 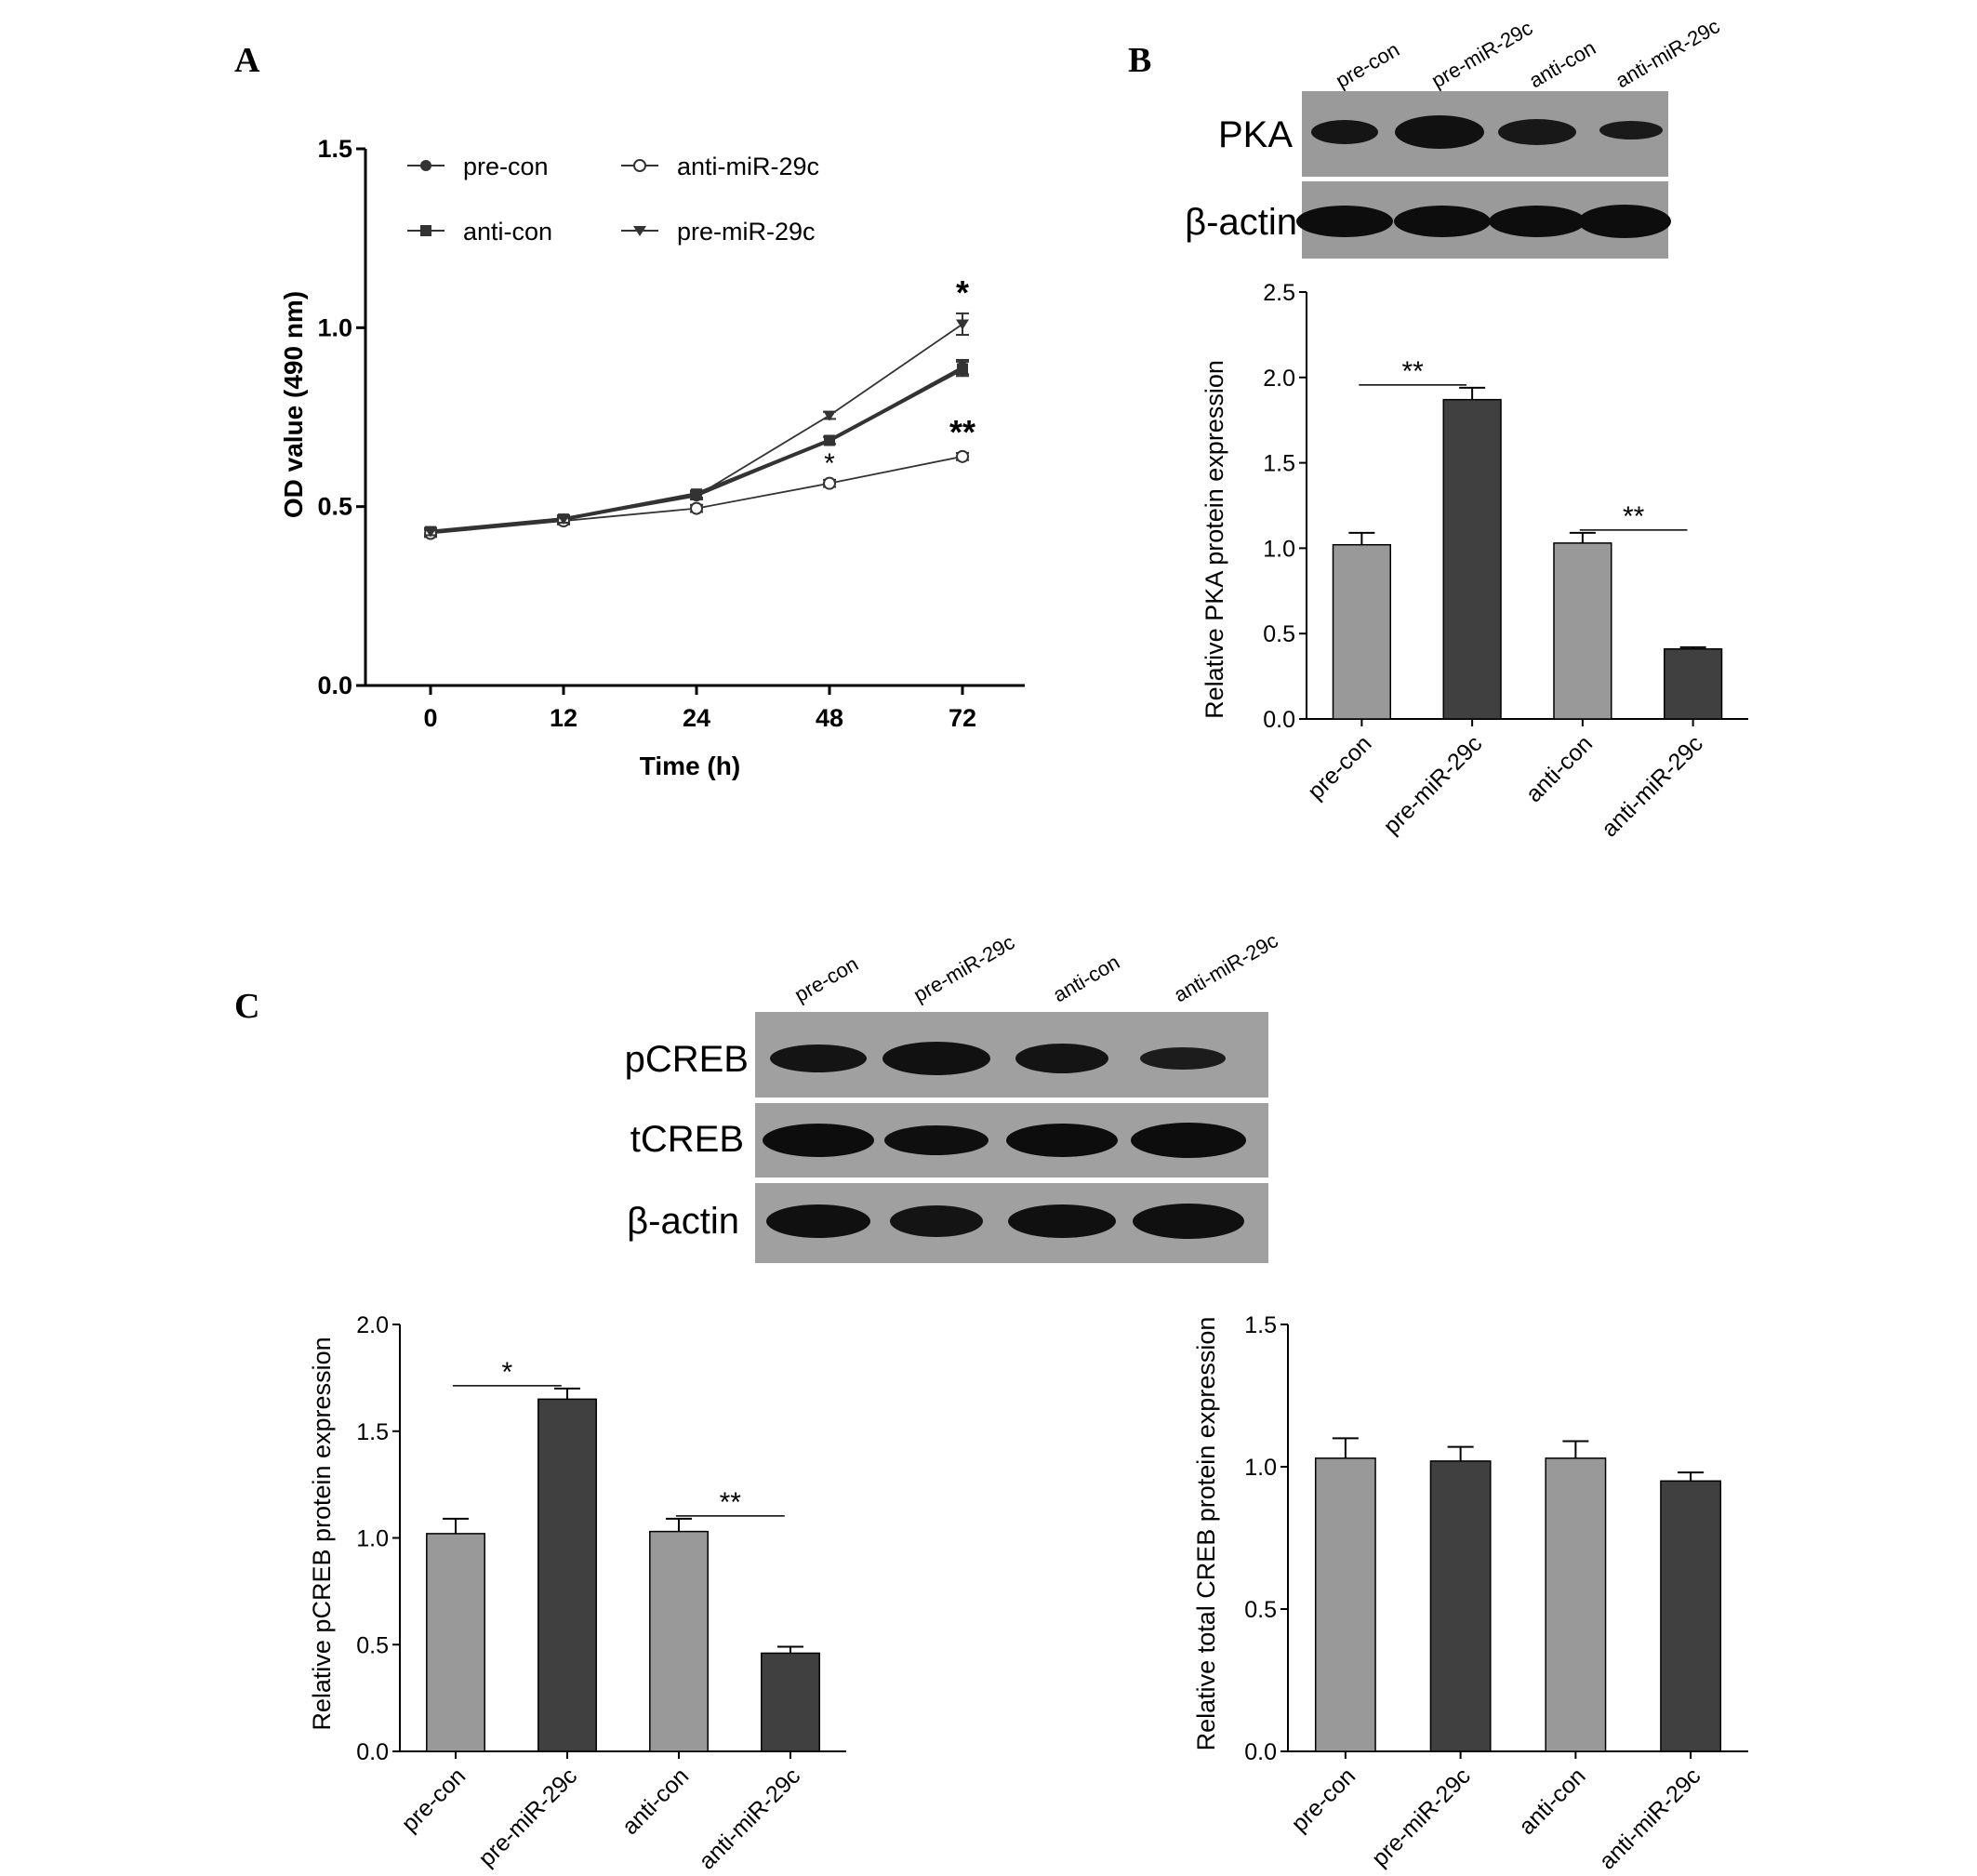 What do you see at coordinates (746, 232) in the screenshot?
I see `legend-entry-pre-mir-29c: pre-miR-29c` at bounding box center [746, 232].